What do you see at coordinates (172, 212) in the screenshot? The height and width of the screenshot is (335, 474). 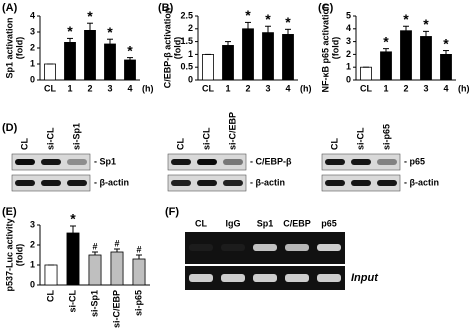 I see `panel-label: (F)` at bounding box center [172, 212].